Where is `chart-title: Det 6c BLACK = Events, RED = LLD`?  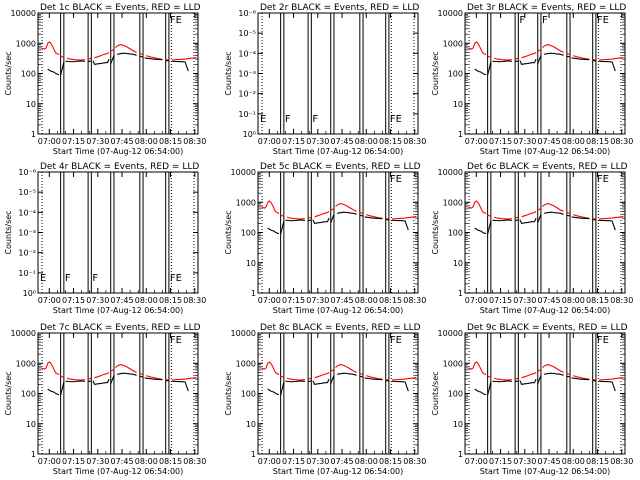 chart-title: Det 6c BLACK = Events, RED = LLD is located at coordinates (547, 167).